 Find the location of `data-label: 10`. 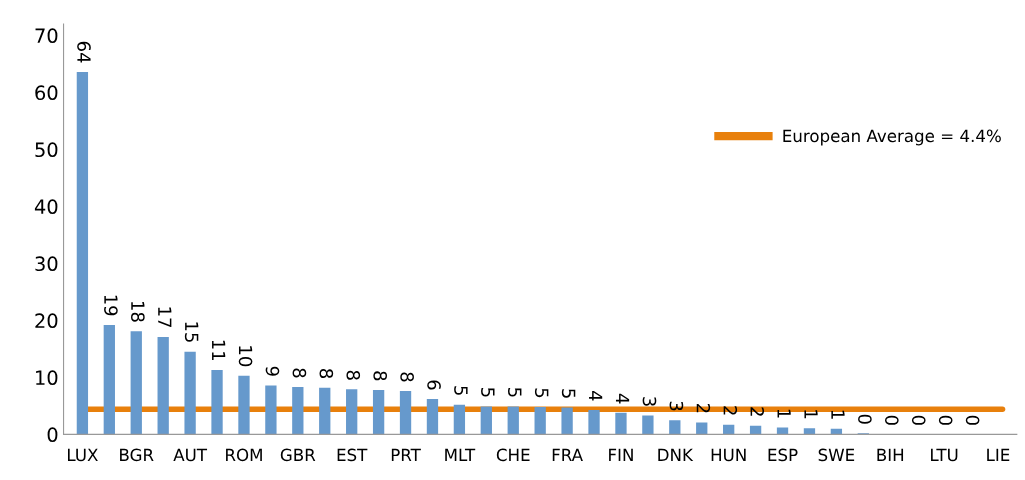

data-label: 10 is located at coordinates (245, 356).